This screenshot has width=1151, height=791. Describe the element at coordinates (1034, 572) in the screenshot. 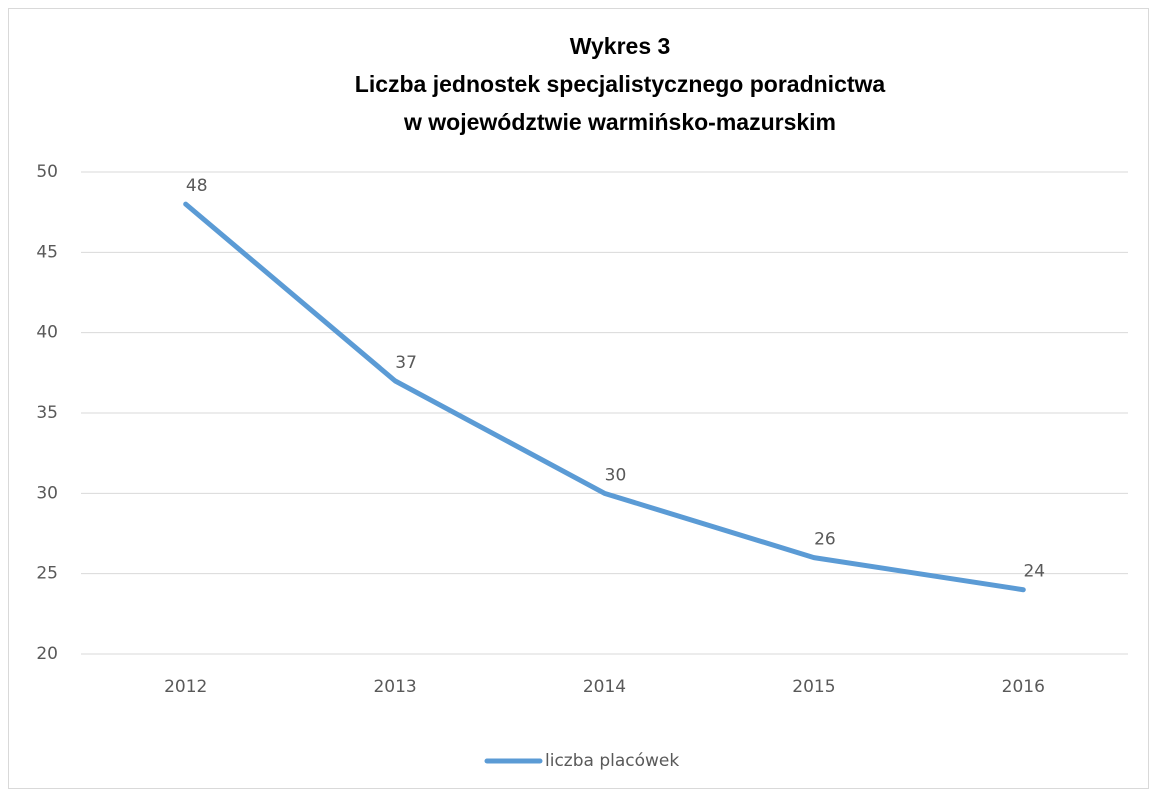

I see `data-label: 24` at that location.